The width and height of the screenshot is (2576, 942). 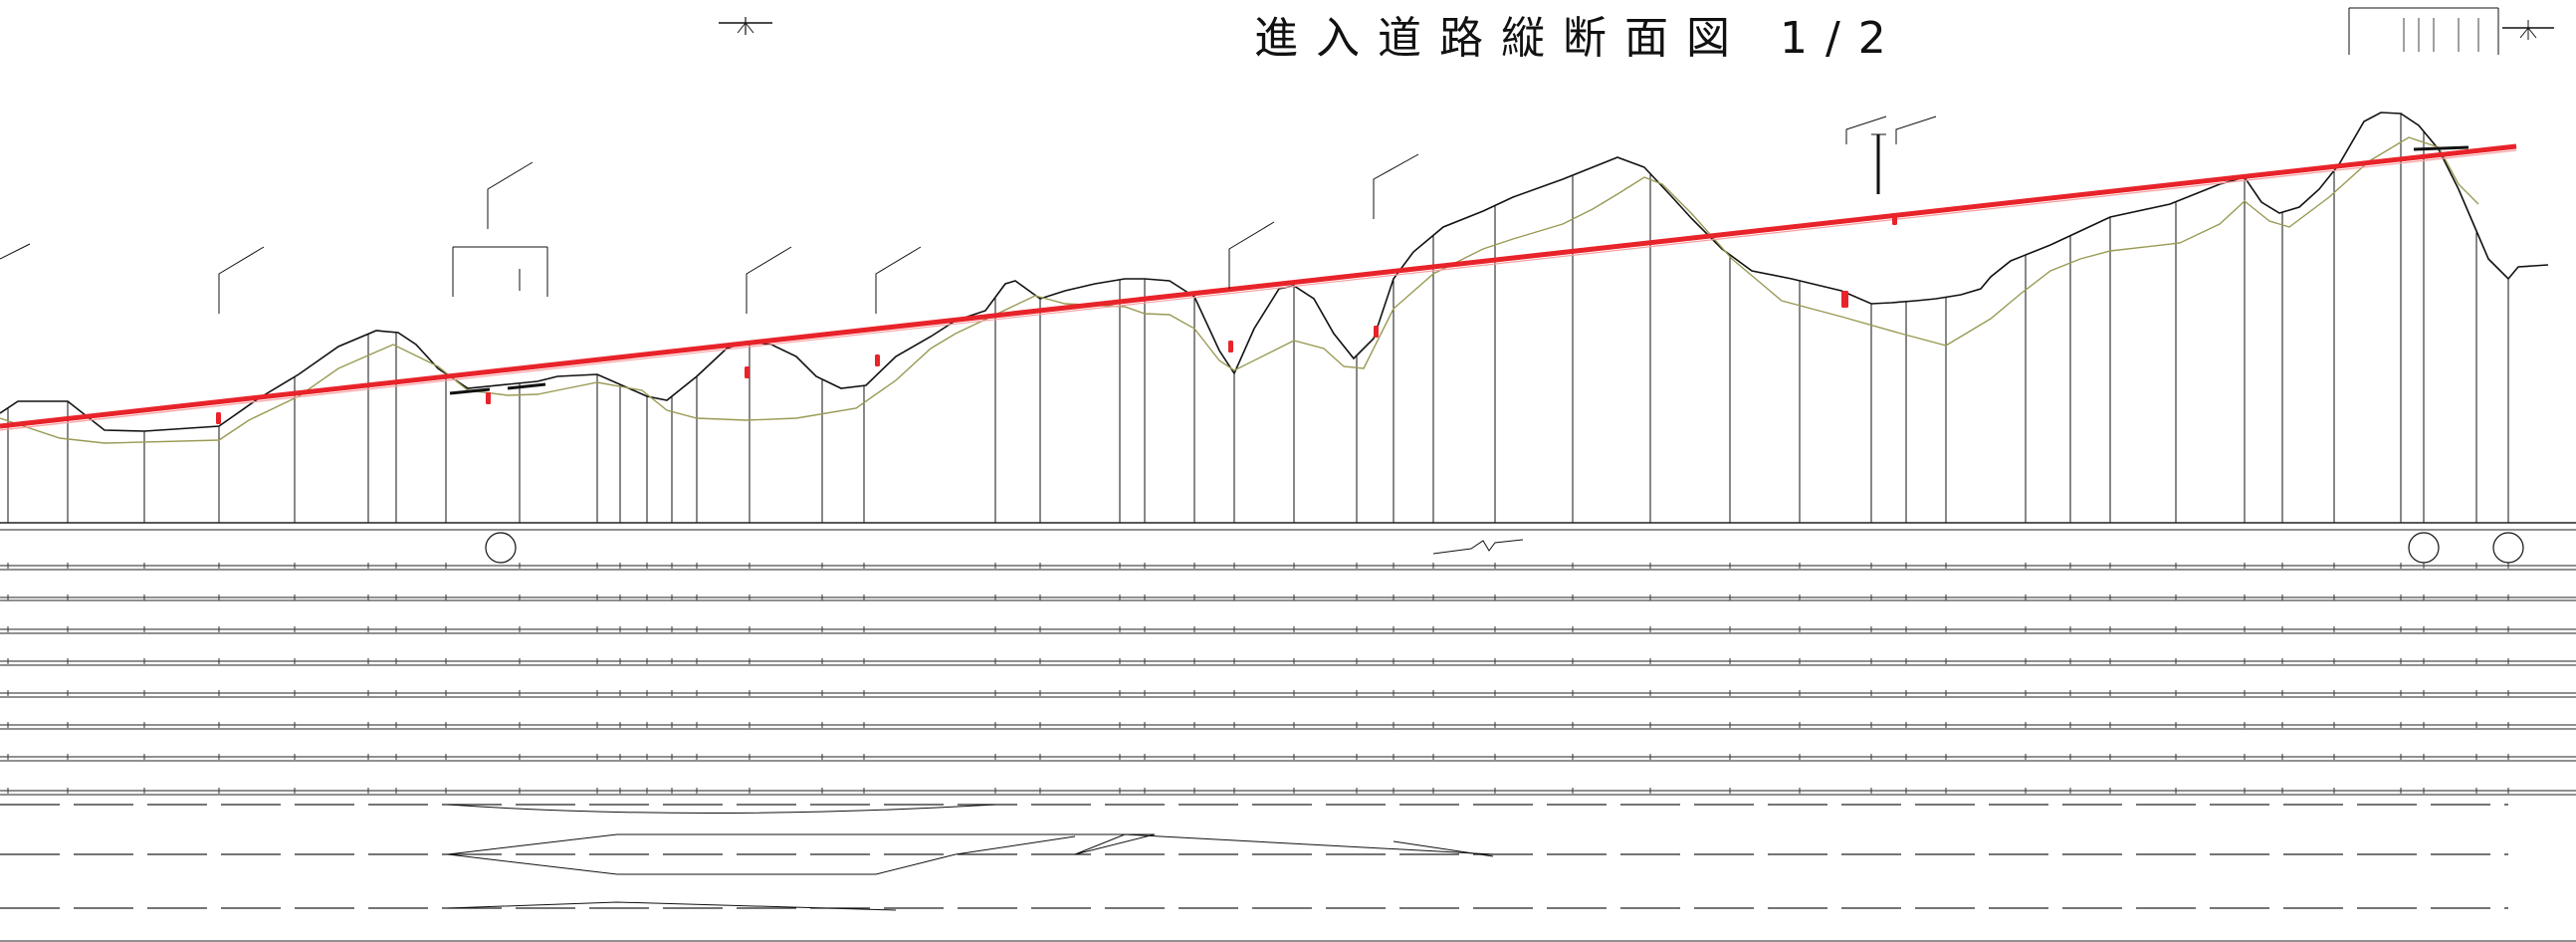 I want to click on red-markers, so click(x=1056, y=318).